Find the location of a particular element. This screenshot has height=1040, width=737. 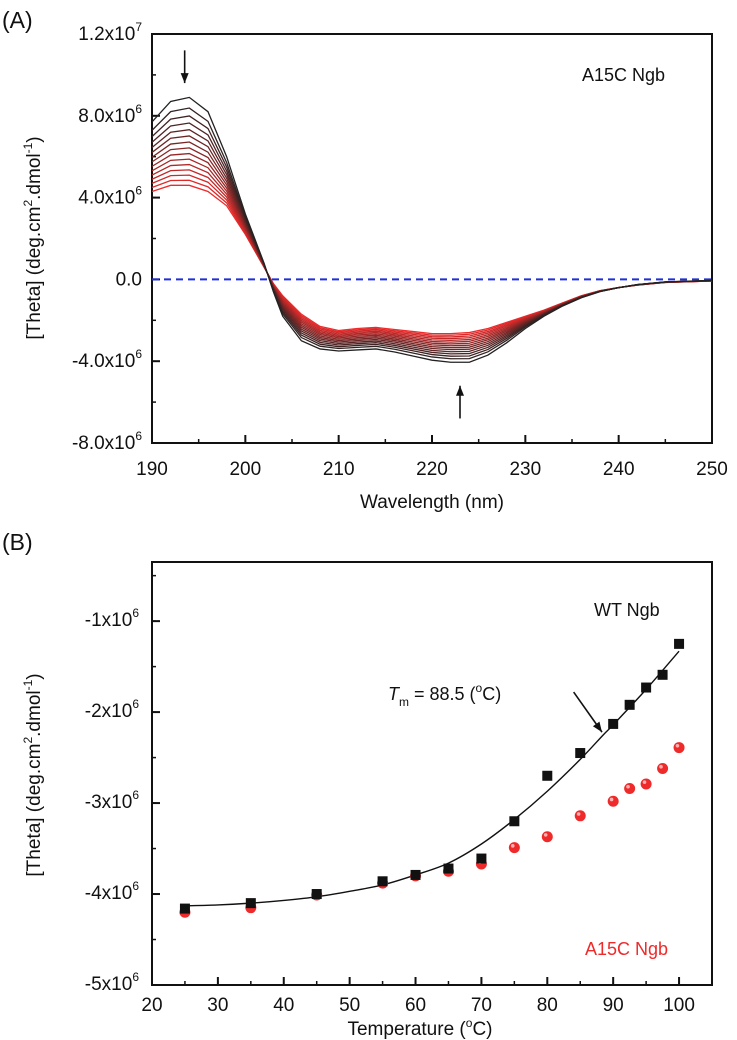

y-tick-label: -8.0x10⁶ is located at coordinates (107, 441).